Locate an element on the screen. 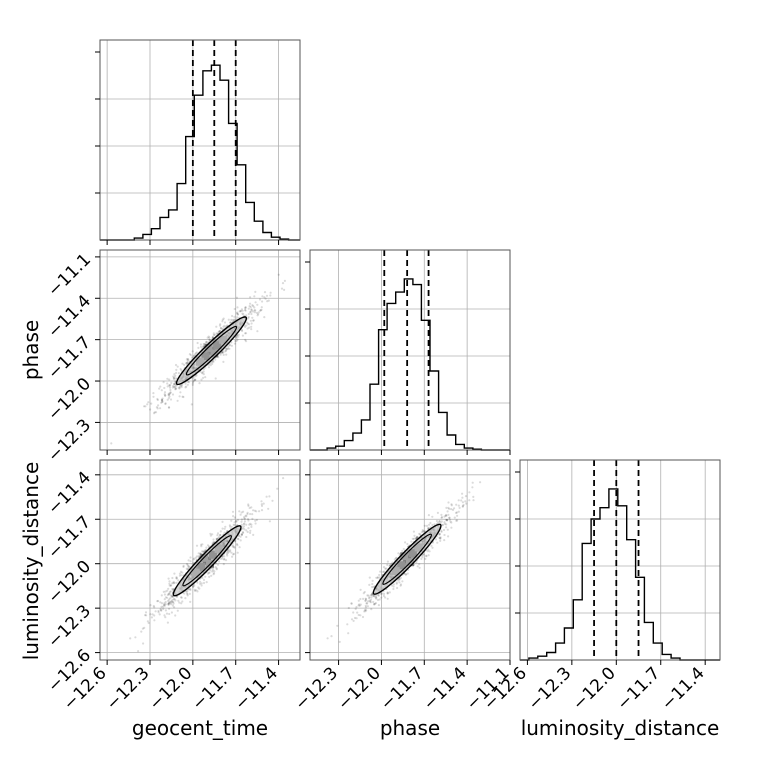  x-axis-label-phase: phase is located at coordinates (410, 728).